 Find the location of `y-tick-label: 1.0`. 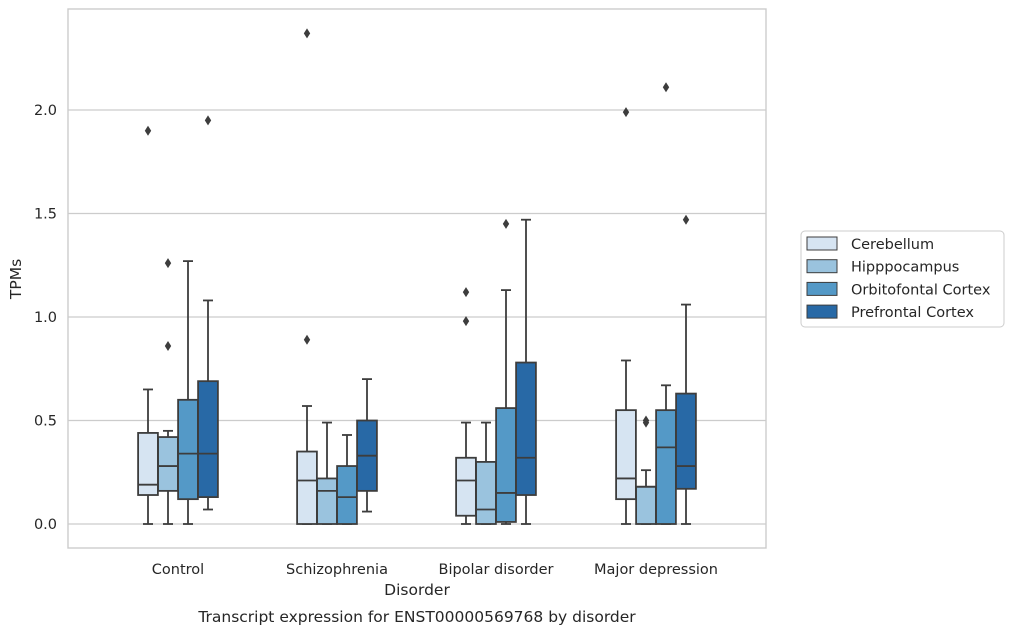

y-tick-label: 1.0 is located at coordinates (45, 318).